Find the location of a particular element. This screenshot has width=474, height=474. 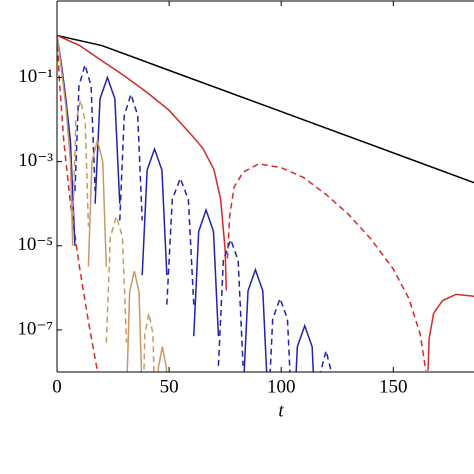

y-tick-label: 10⁻¹ is located at coordinates (35, 76).